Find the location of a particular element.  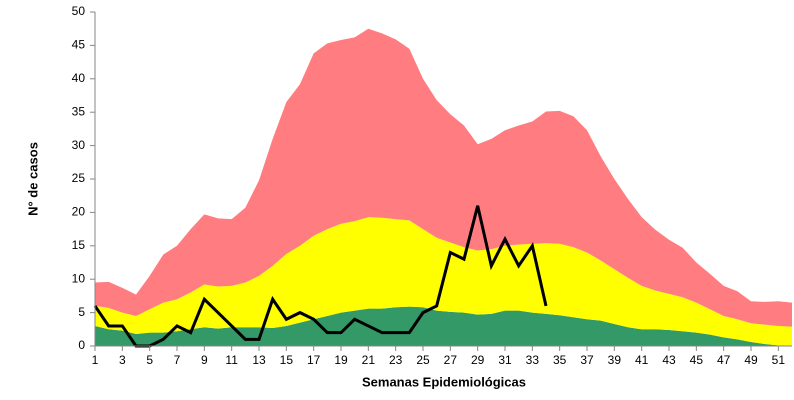

x-tick-label: 15 is located at coordinates (287, 360).